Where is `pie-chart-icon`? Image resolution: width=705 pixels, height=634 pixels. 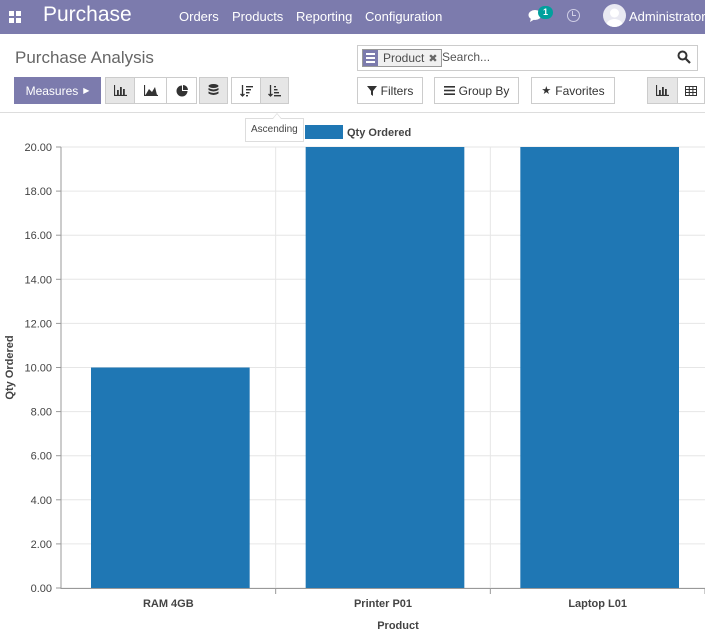 pie-chart-icon is located at coordinates (182, 90).